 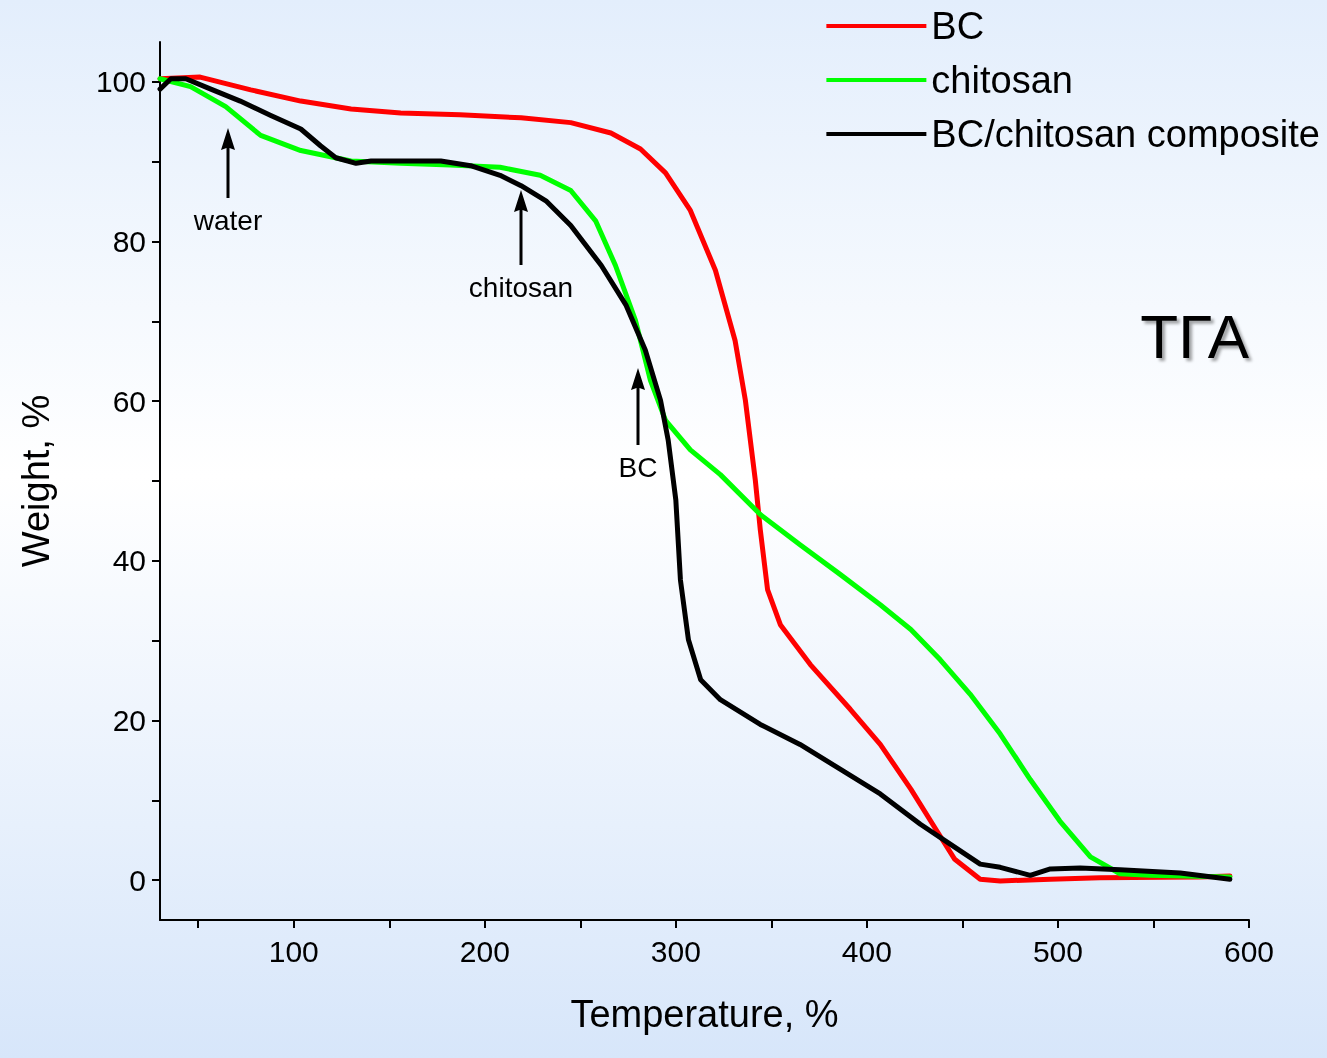 What do you see at coordinates (120, 82) in the screenshot?
I see `y-tick-label: 100` at bounding box center [120, 82].